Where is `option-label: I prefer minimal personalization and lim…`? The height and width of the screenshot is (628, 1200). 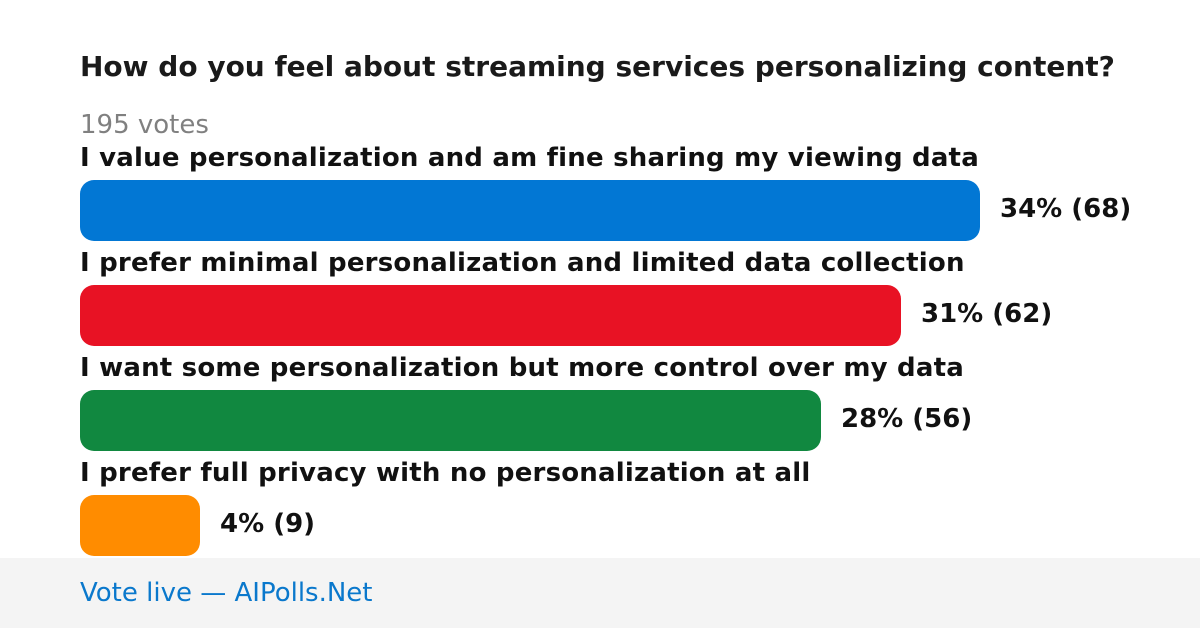 option-label: I prefer minimal personalization and lim… is located at coordinates (522, 263).